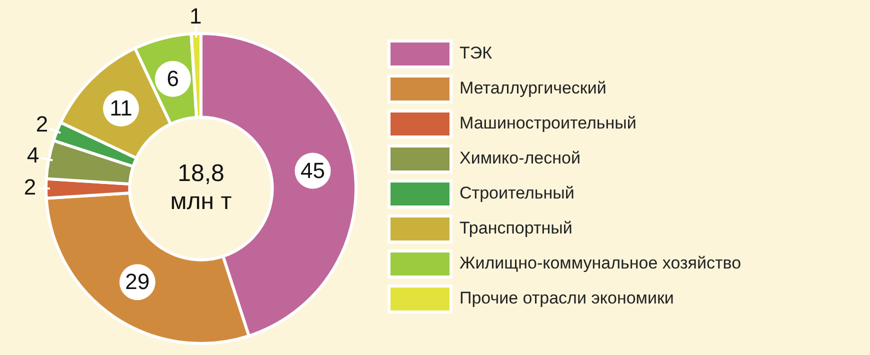 Image resolution: width=870 pixels, height=355 pixels. Describe the element at coordinates (548, 123) in the screenshot. I see `legend-label: Машиностроительный` at that location.